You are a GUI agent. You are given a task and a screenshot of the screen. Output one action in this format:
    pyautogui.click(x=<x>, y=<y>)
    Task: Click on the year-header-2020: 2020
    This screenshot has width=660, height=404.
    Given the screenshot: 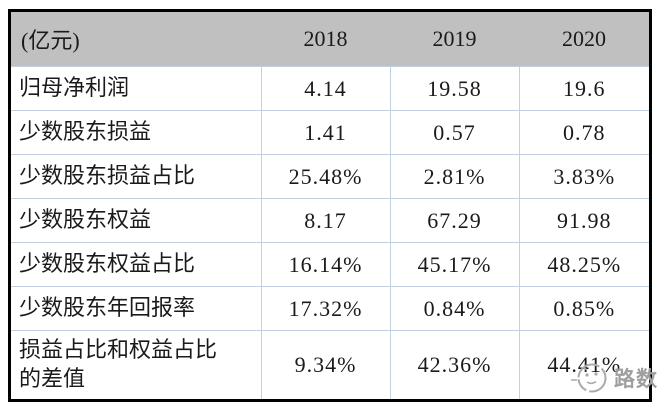 What is the action you would take?
    pyautogui.click(x=584, y=39)
    